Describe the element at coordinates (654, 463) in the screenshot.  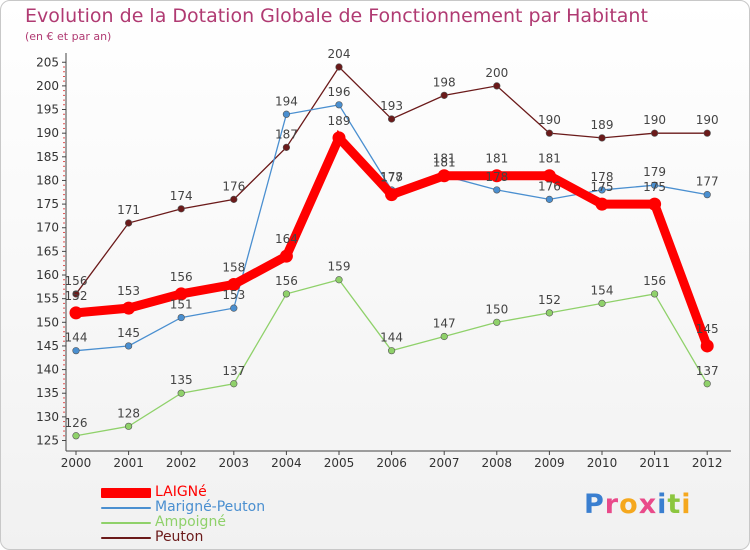
I see `x-tick-label: 2011` at that location.